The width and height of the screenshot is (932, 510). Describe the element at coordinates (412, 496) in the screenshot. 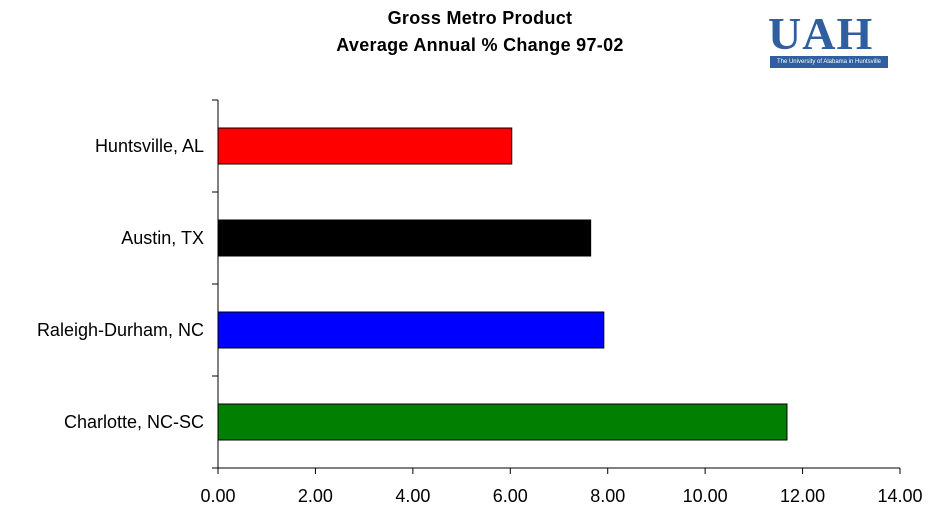

I see `x-tick-label: 4.00` at that location.